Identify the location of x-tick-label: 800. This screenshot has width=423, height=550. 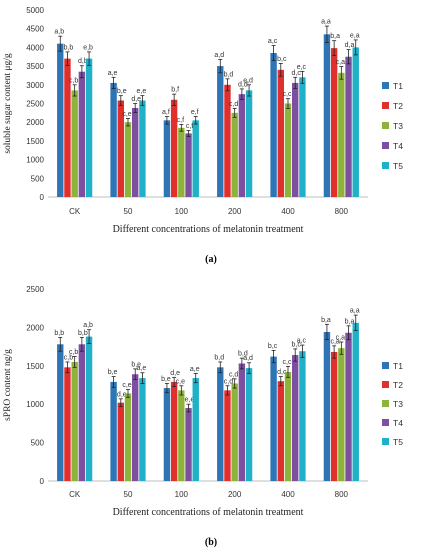
(342, 494).